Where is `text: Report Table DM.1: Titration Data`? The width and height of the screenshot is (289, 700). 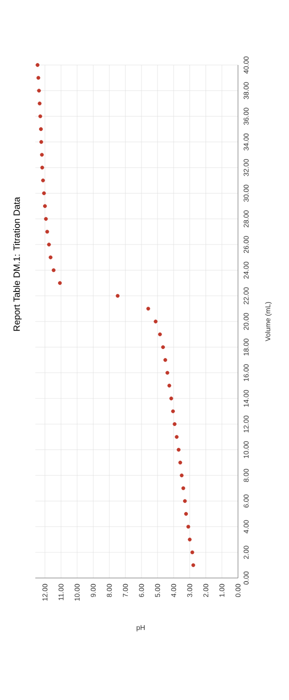 text: Report Table DM.1: Titration Data is located at coordinates (17, 263).